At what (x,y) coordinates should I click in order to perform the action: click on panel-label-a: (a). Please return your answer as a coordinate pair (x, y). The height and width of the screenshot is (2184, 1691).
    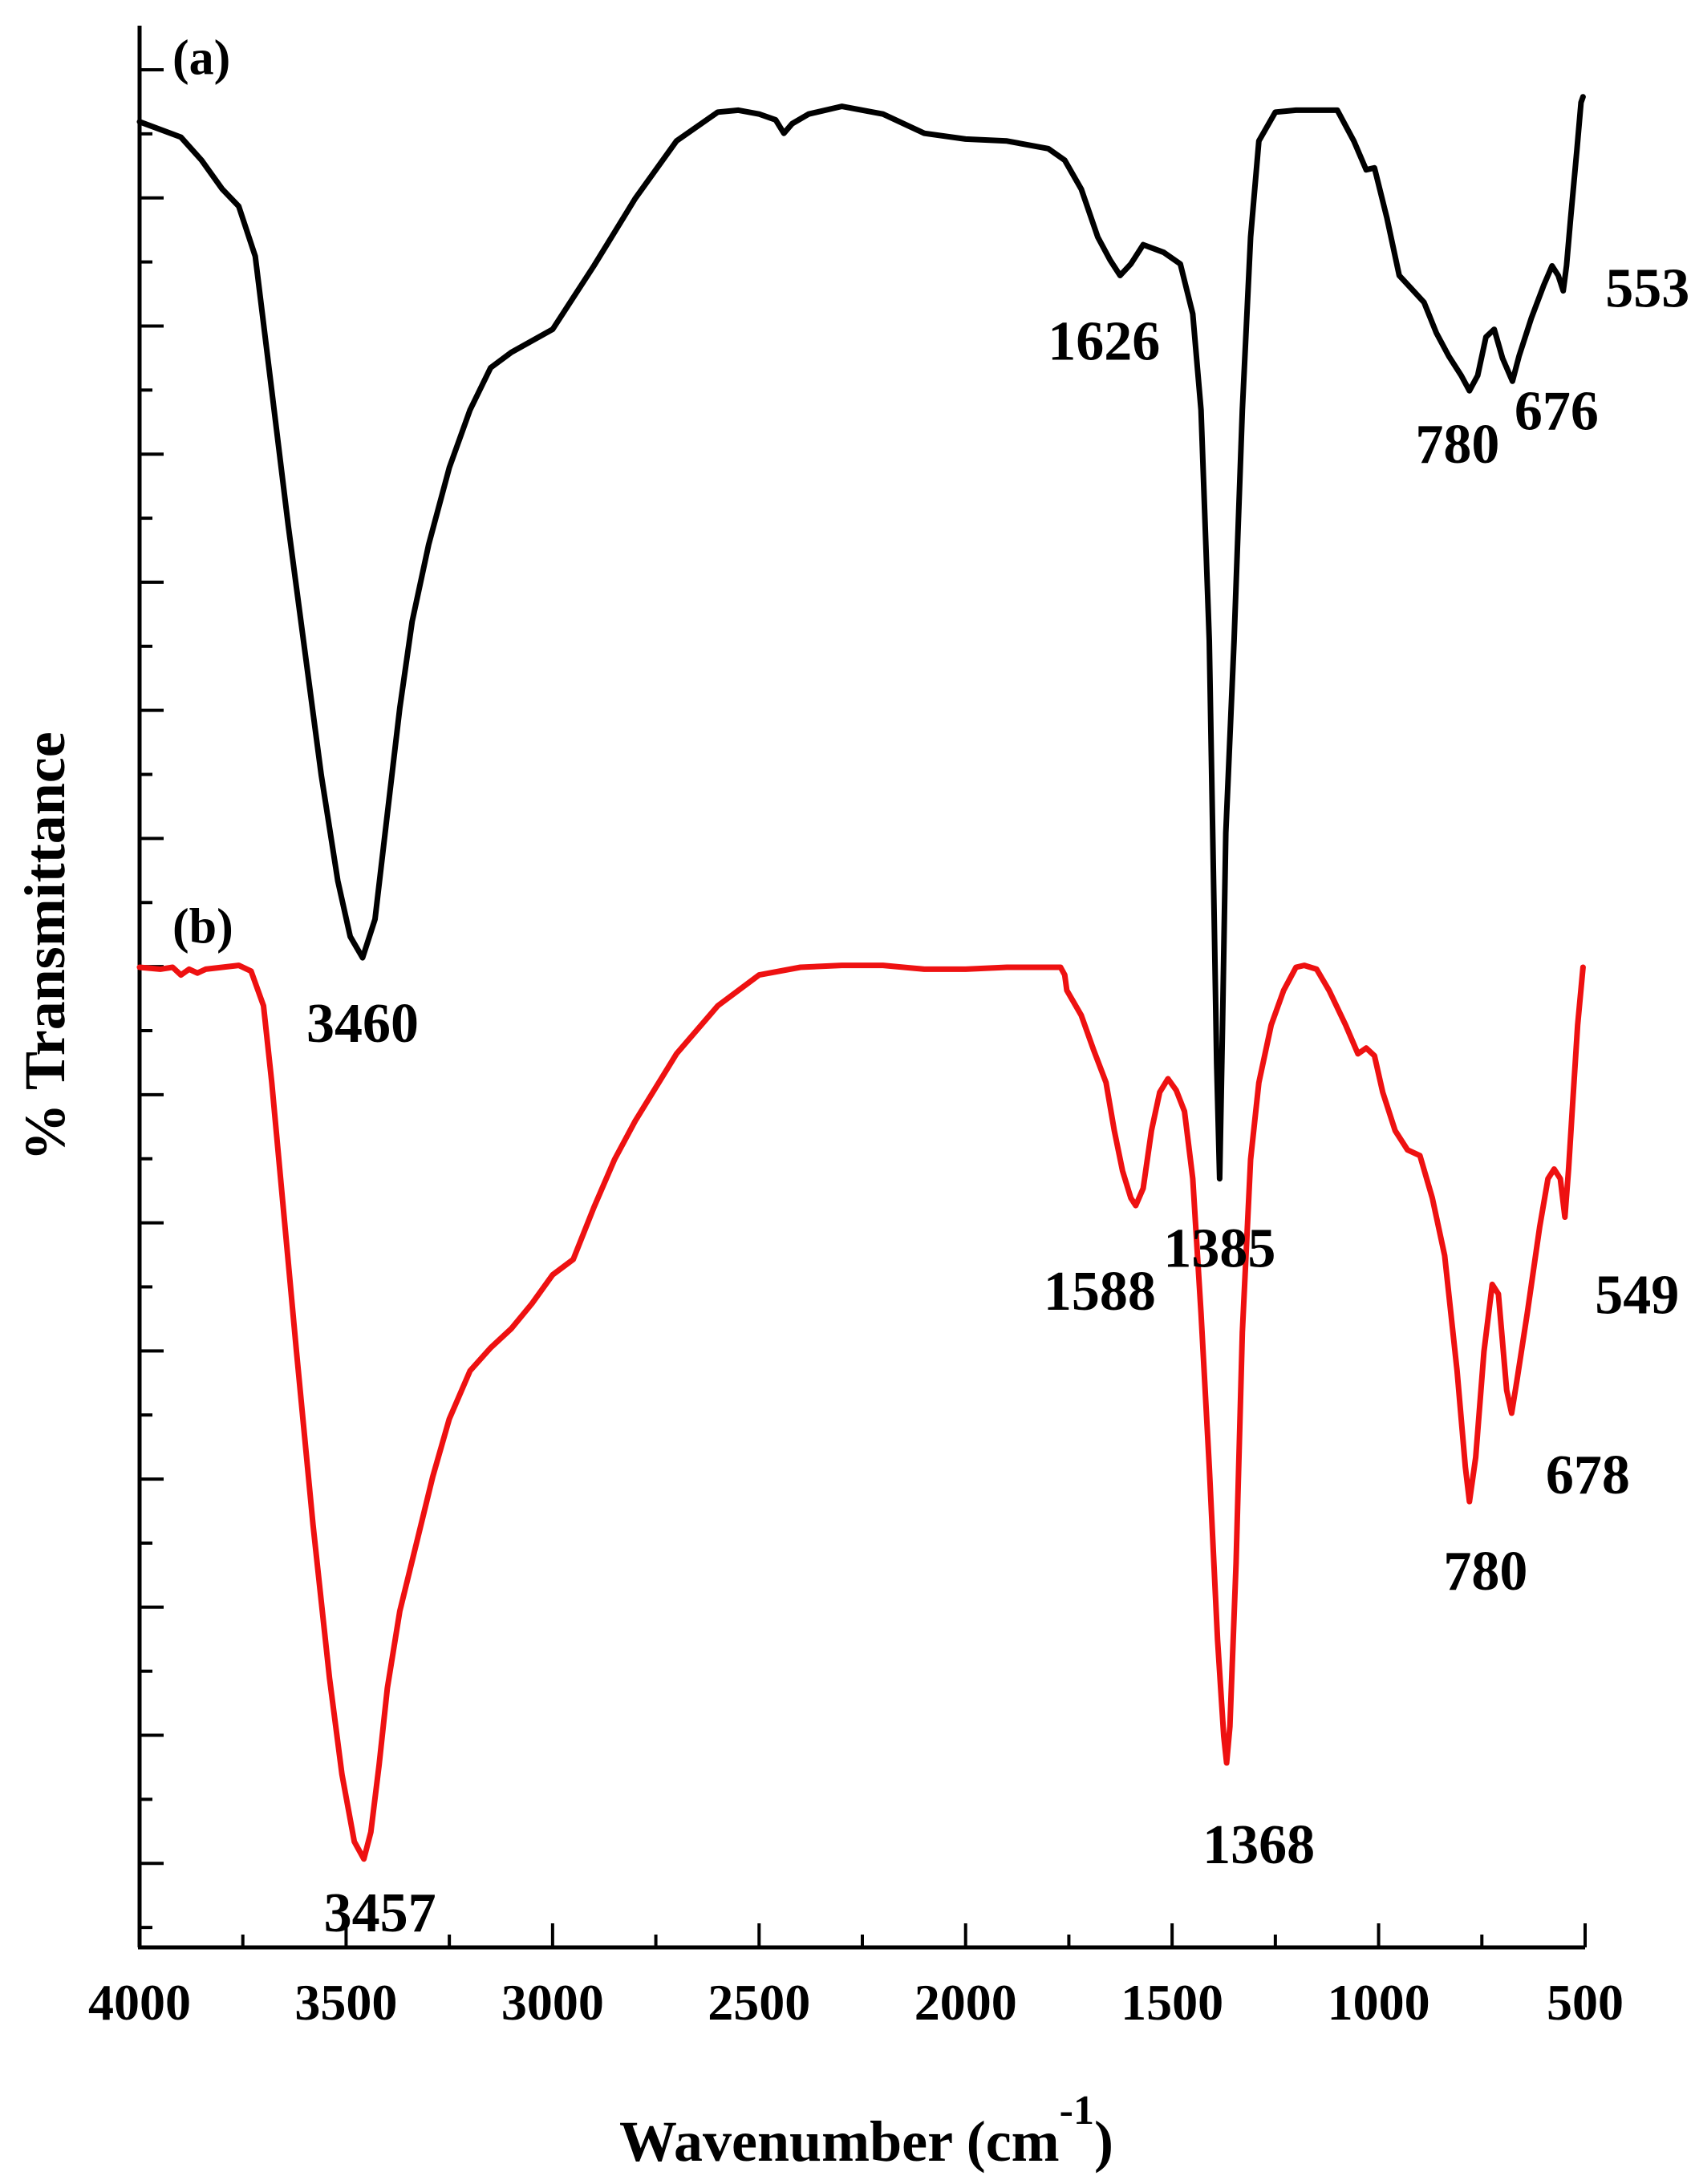
    Looking at the image, I should click on (201, 58).